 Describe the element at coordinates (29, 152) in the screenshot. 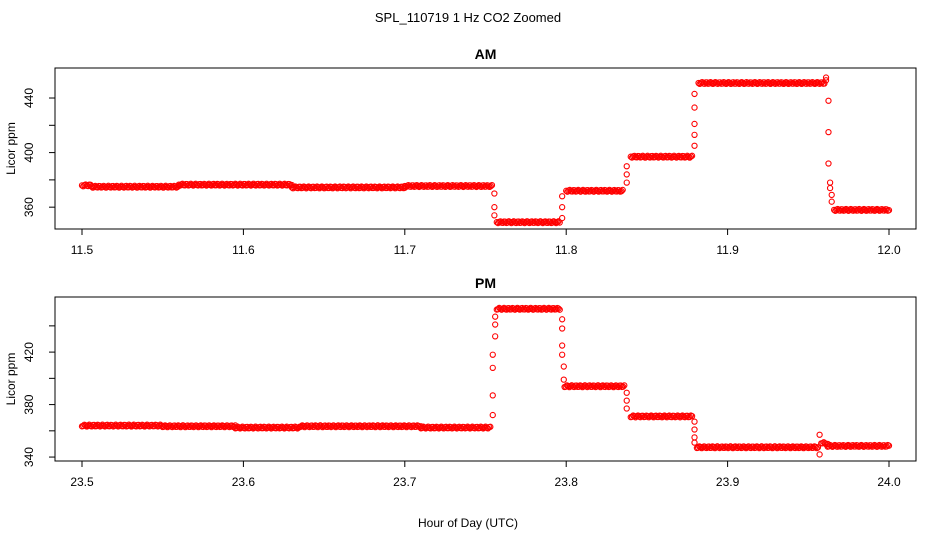

I see `y-tick-label: 400` at that location.